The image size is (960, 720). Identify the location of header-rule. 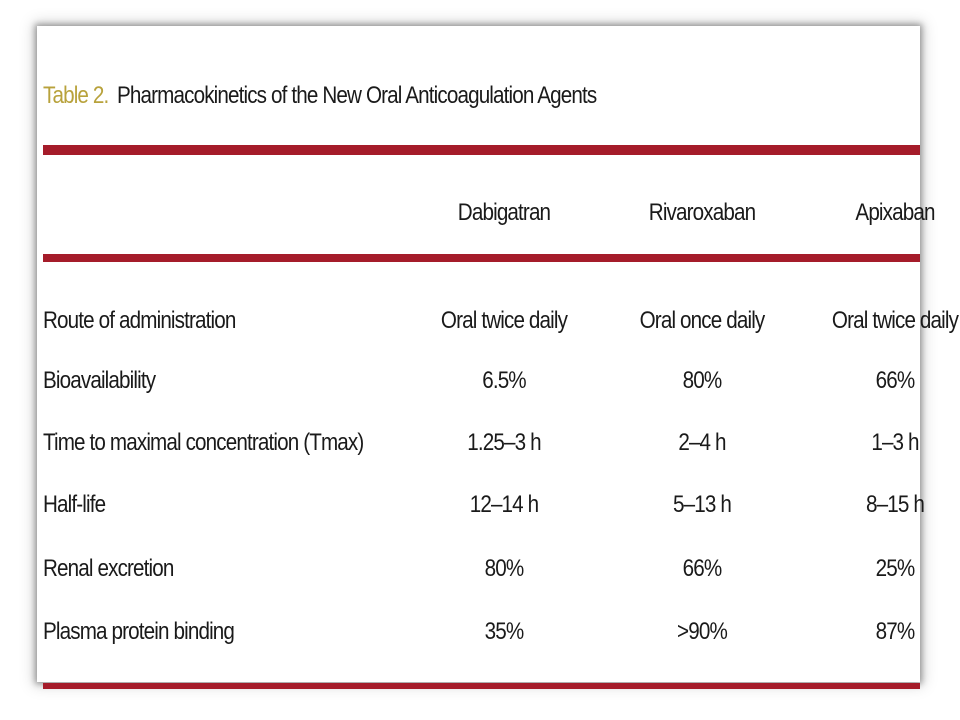
(481, 258).